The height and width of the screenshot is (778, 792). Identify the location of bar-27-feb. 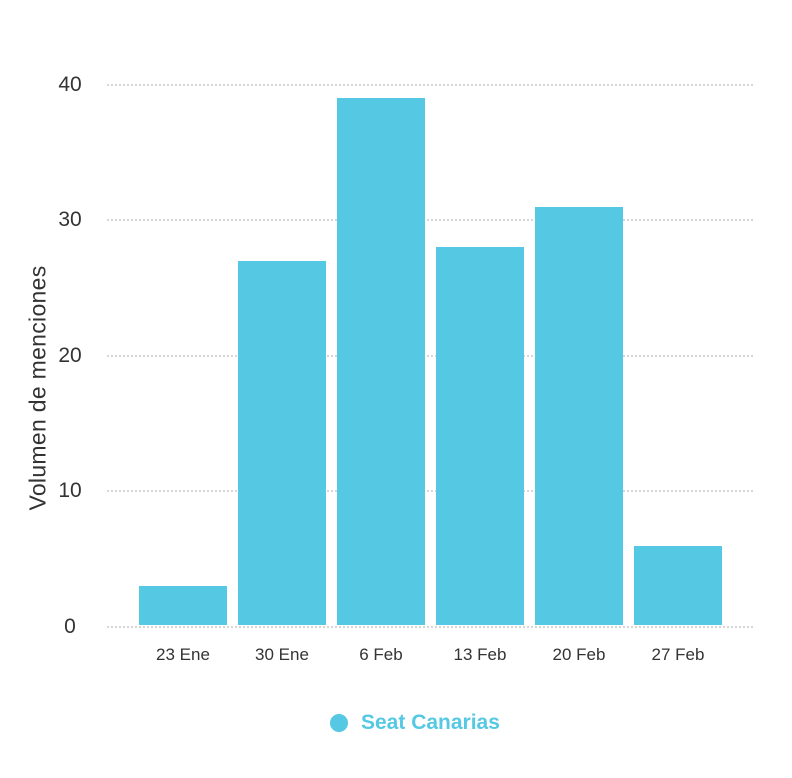
(678, 585).